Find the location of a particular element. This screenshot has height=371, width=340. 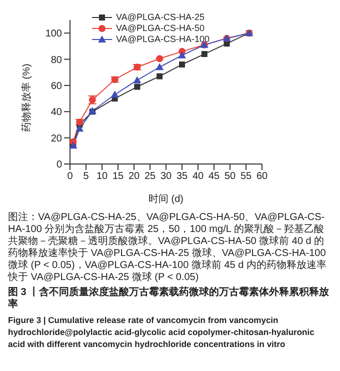

y-tick-label: 40 is located at coordinates (56, 112).